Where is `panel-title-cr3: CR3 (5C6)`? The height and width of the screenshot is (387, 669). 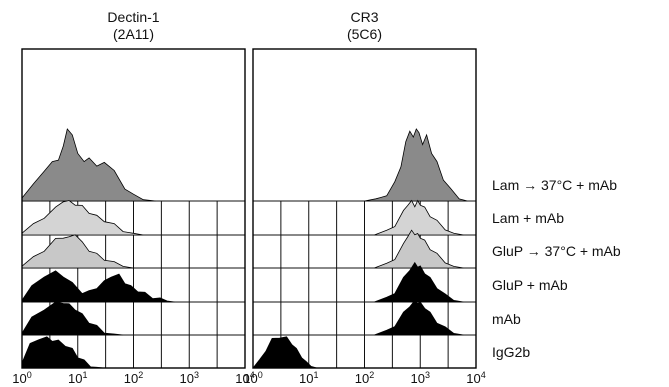 panel-title-cr3: CR3 (5C6) is located at coordinates (364, 26).